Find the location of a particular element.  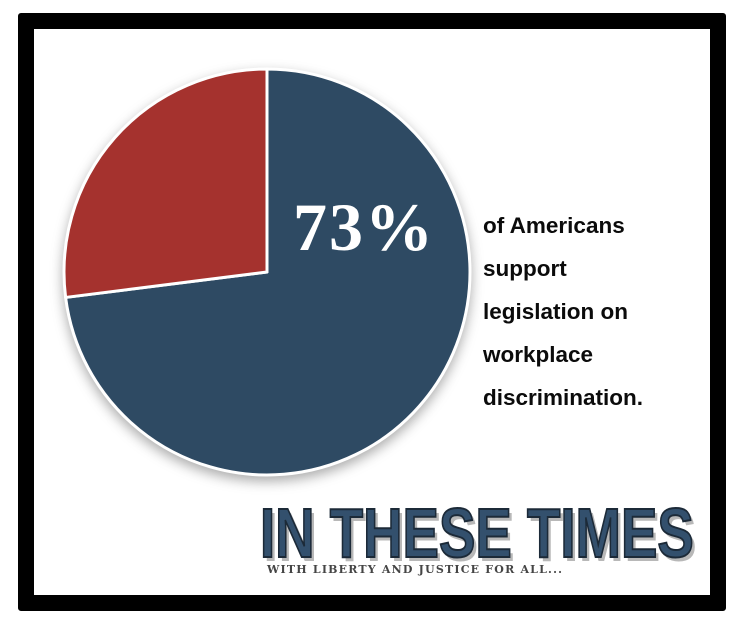

pie-slice is located at coordinates (165, 183).